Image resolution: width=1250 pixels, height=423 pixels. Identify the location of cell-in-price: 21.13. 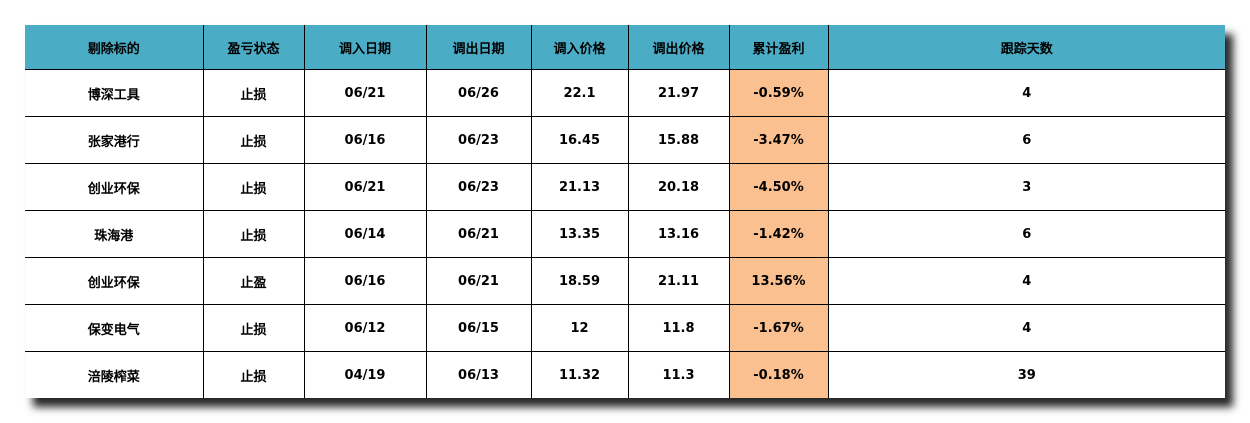
(579, 187).